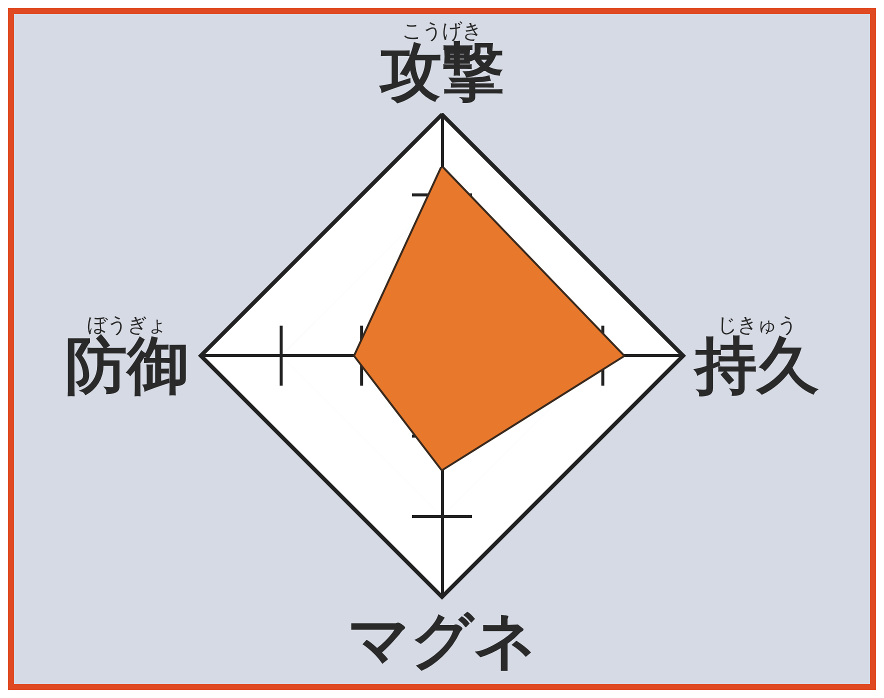 This screenshot has height=698, width=884. Describe the element at coordinates (126, 357) in the screenshot. I see `spoke-label: ぼうぎょ防御` at that location.